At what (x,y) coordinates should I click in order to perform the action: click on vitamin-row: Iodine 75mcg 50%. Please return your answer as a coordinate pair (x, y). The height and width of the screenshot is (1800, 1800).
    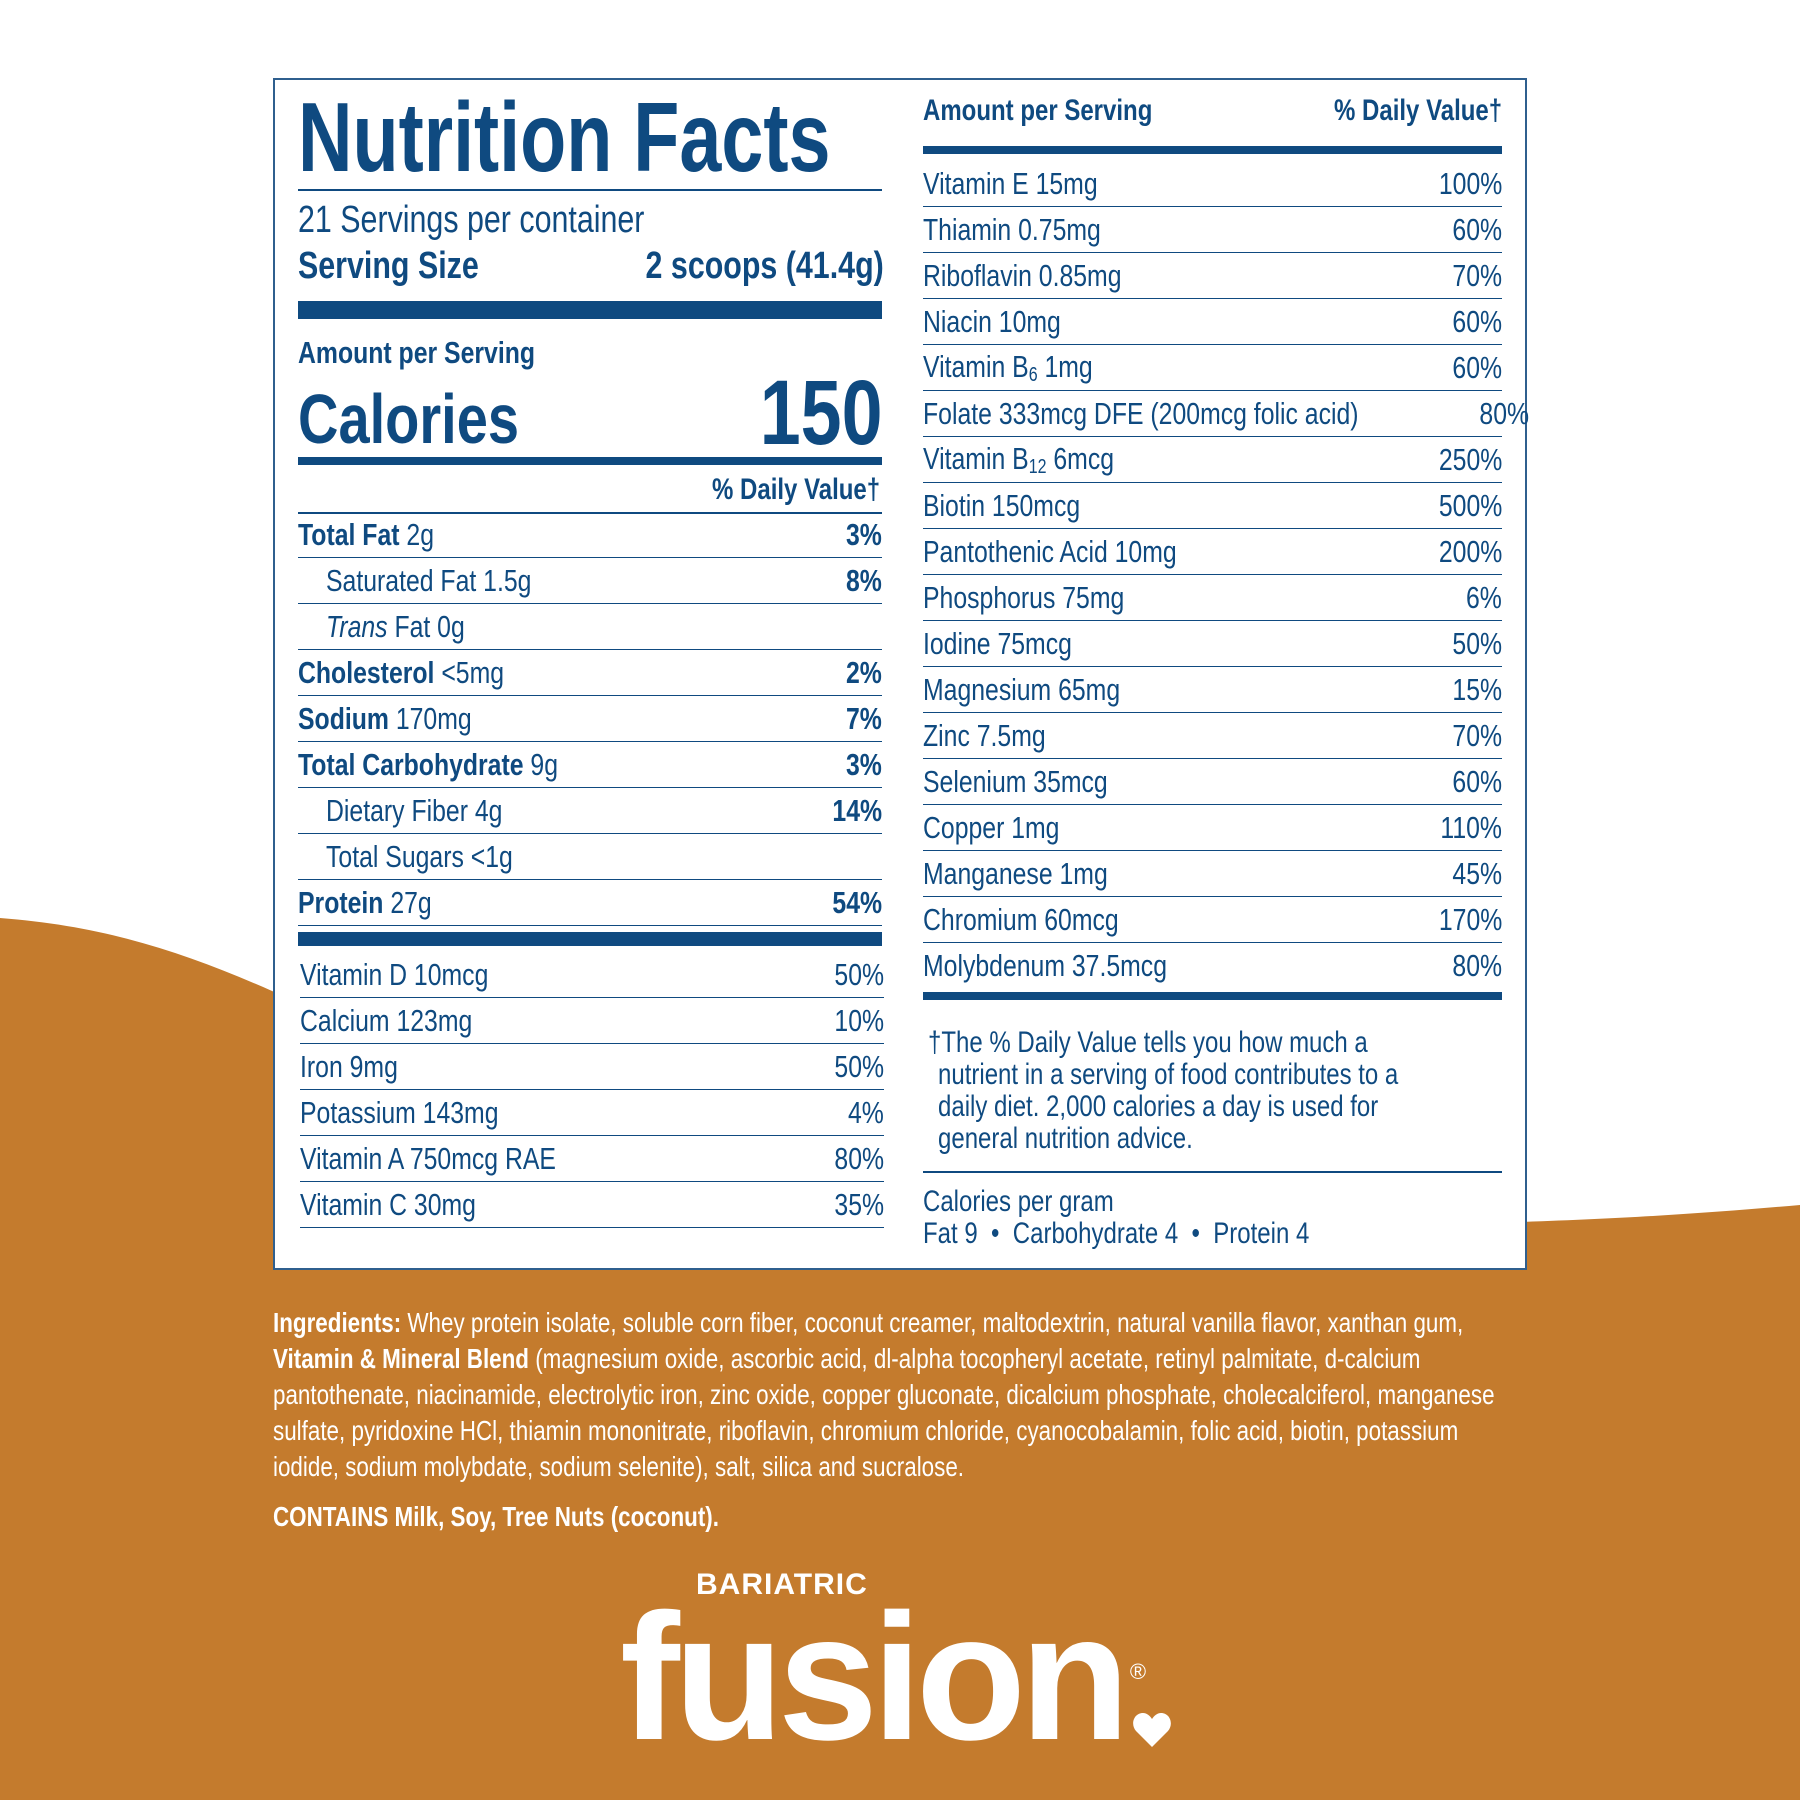
    Looking at the image, I should click on (1212, 644).